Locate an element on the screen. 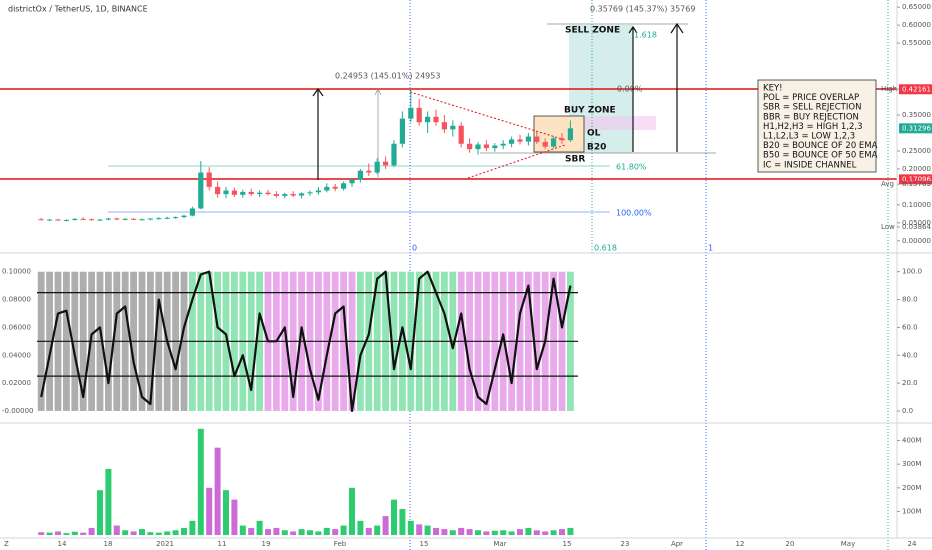 The height and width of the screenshot is (550, 932). time-618: 0.618 is located at coordinates (605, 248).